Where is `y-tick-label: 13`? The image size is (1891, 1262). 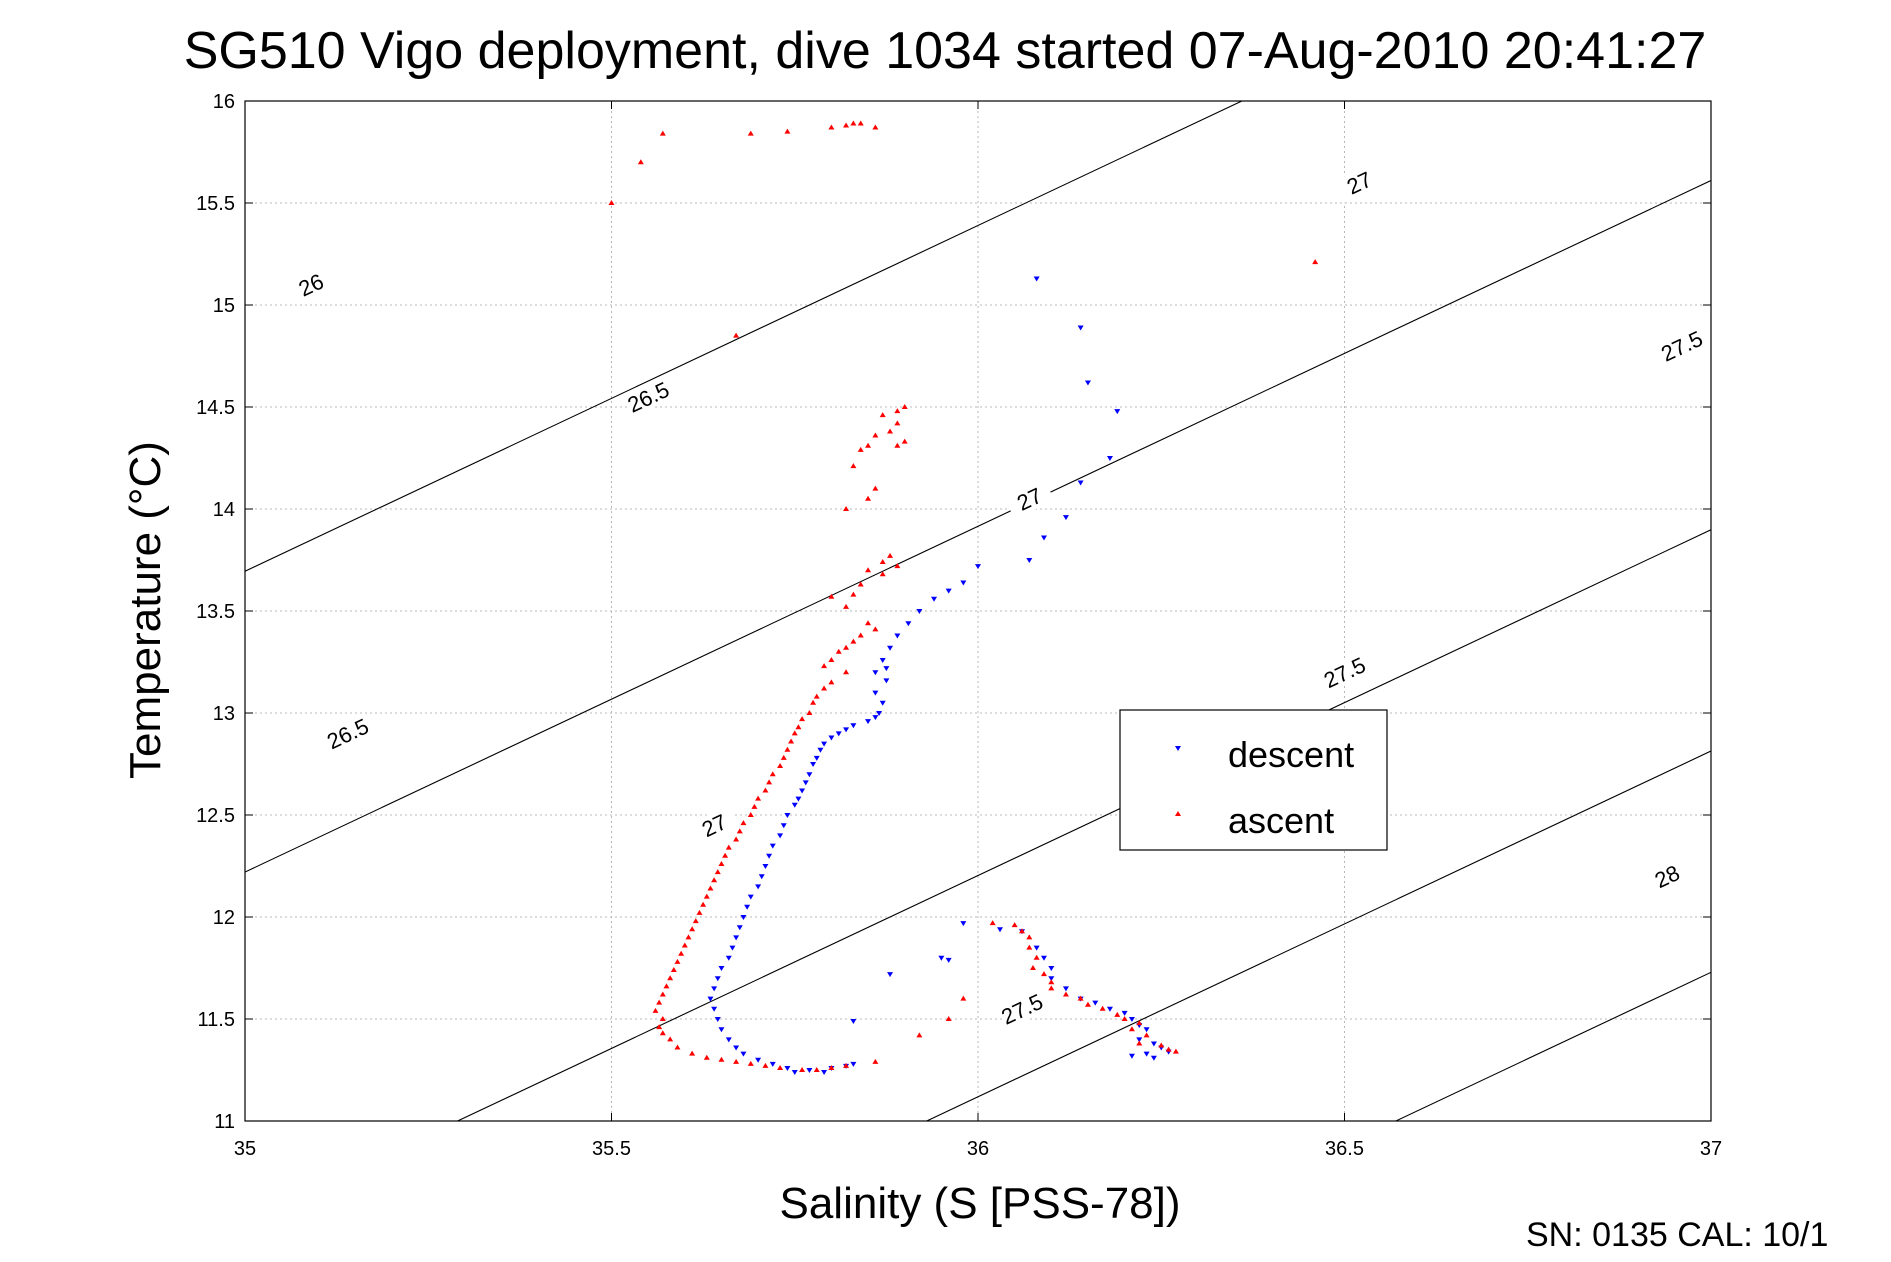
y-tick-label: 13 is located at coordinates (224, 714).